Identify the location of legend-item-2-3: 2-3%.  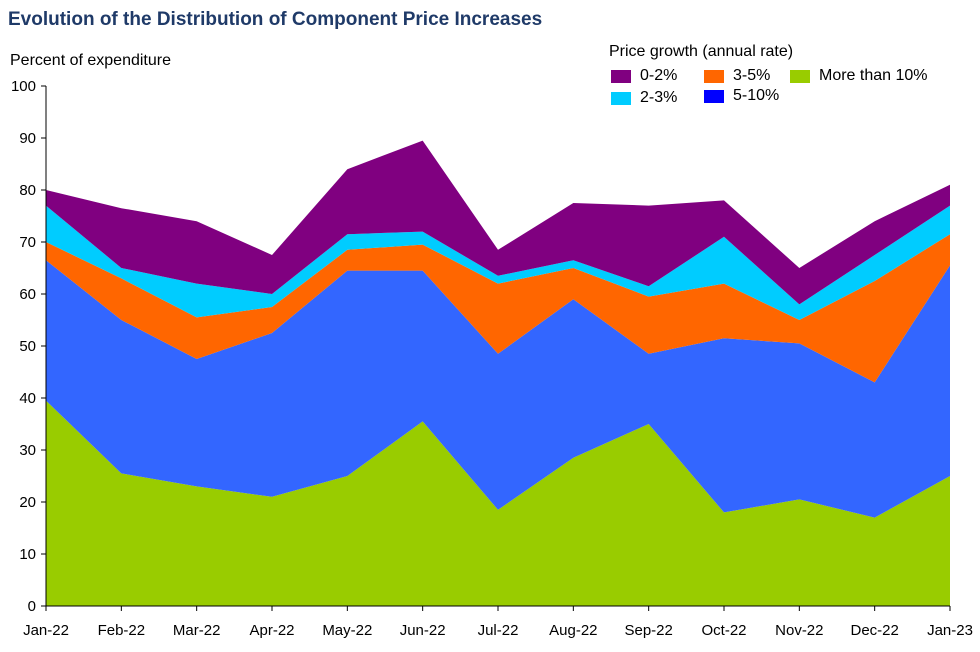
(644, 98).